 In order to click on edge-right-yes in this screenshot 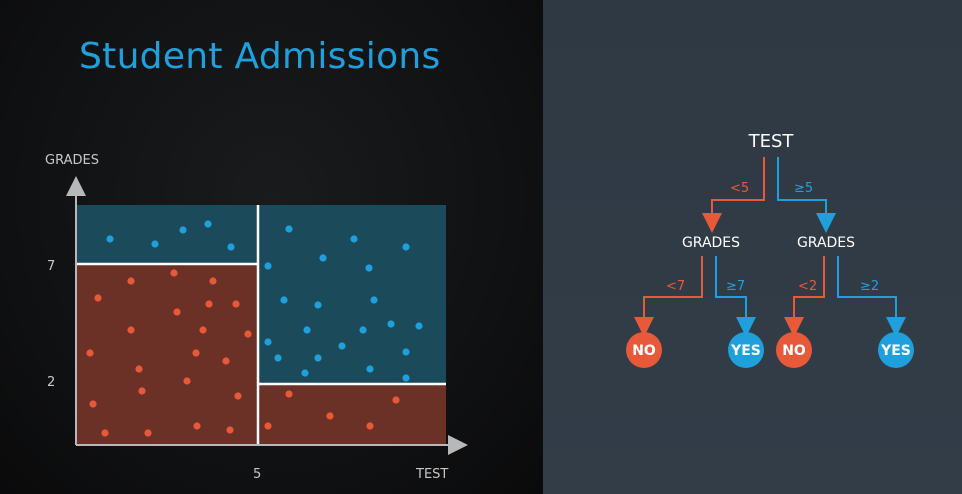, I will do `click(871, 296)`.